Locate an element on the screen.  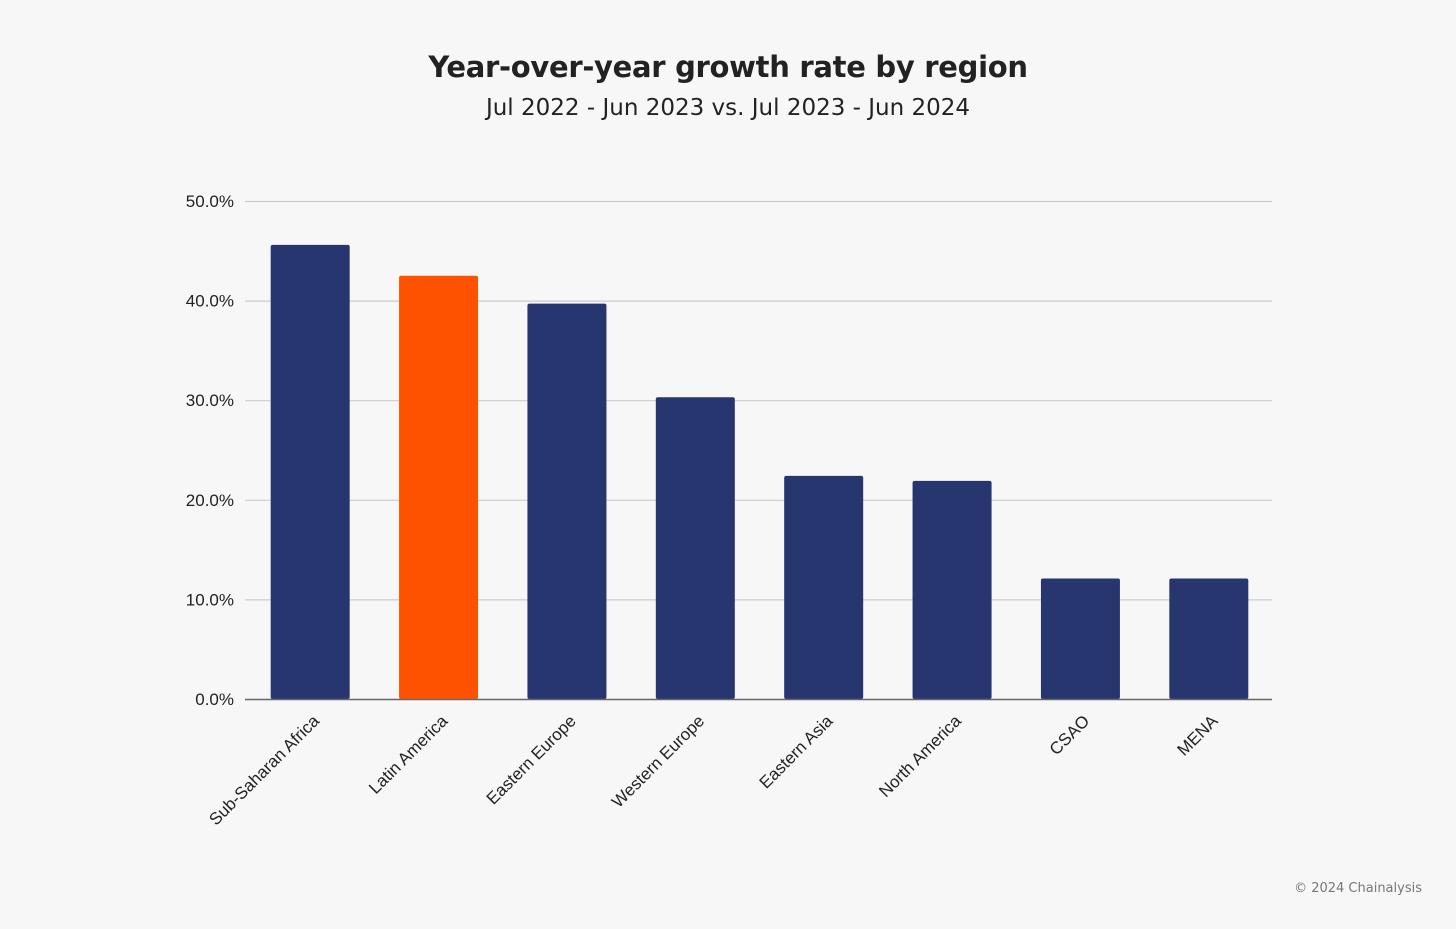
chart-title: Year-over-year growth rate by region is located at coordinates (728, 67).